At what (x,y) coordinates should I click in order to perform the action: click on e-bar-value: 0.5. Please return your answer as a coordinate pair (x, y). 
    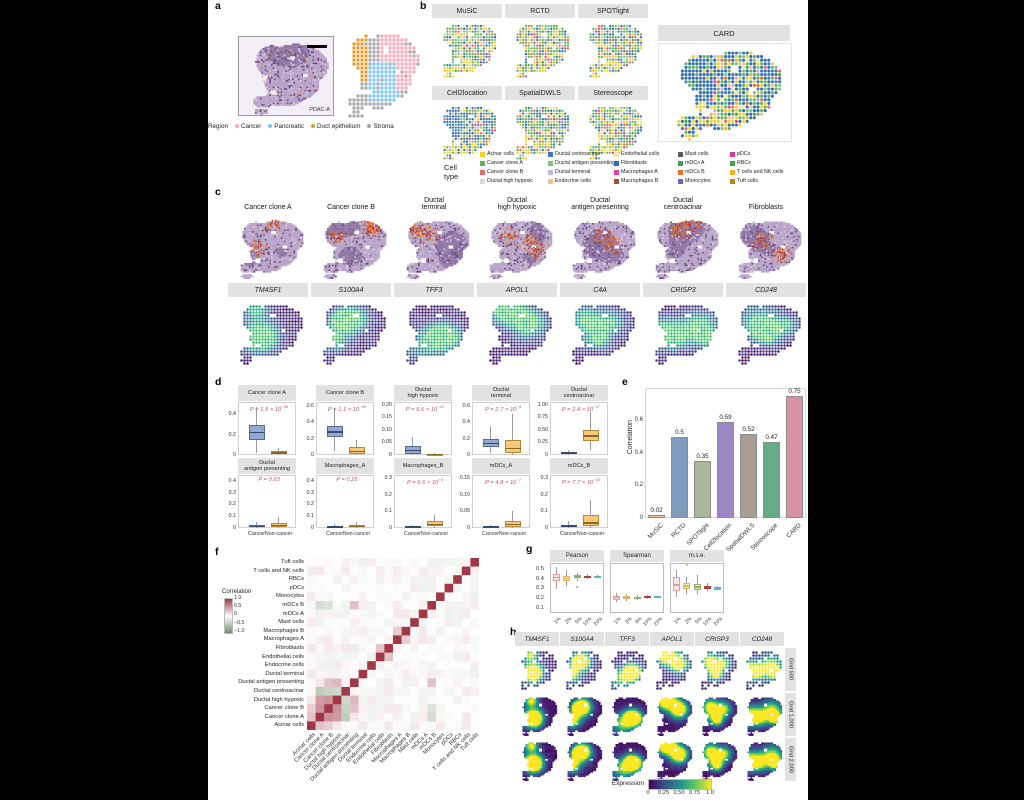
    Looking at the image, I should click on (679, 432).